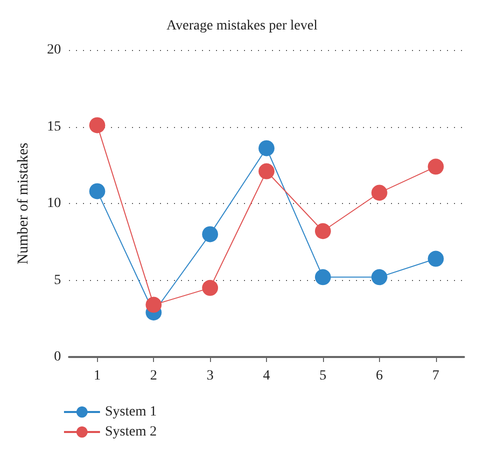  What do you see at coordinates (24, 203) in the screenshot?
I see `y-axis-title: Number of mistakes` at bounding box center [24, 203].